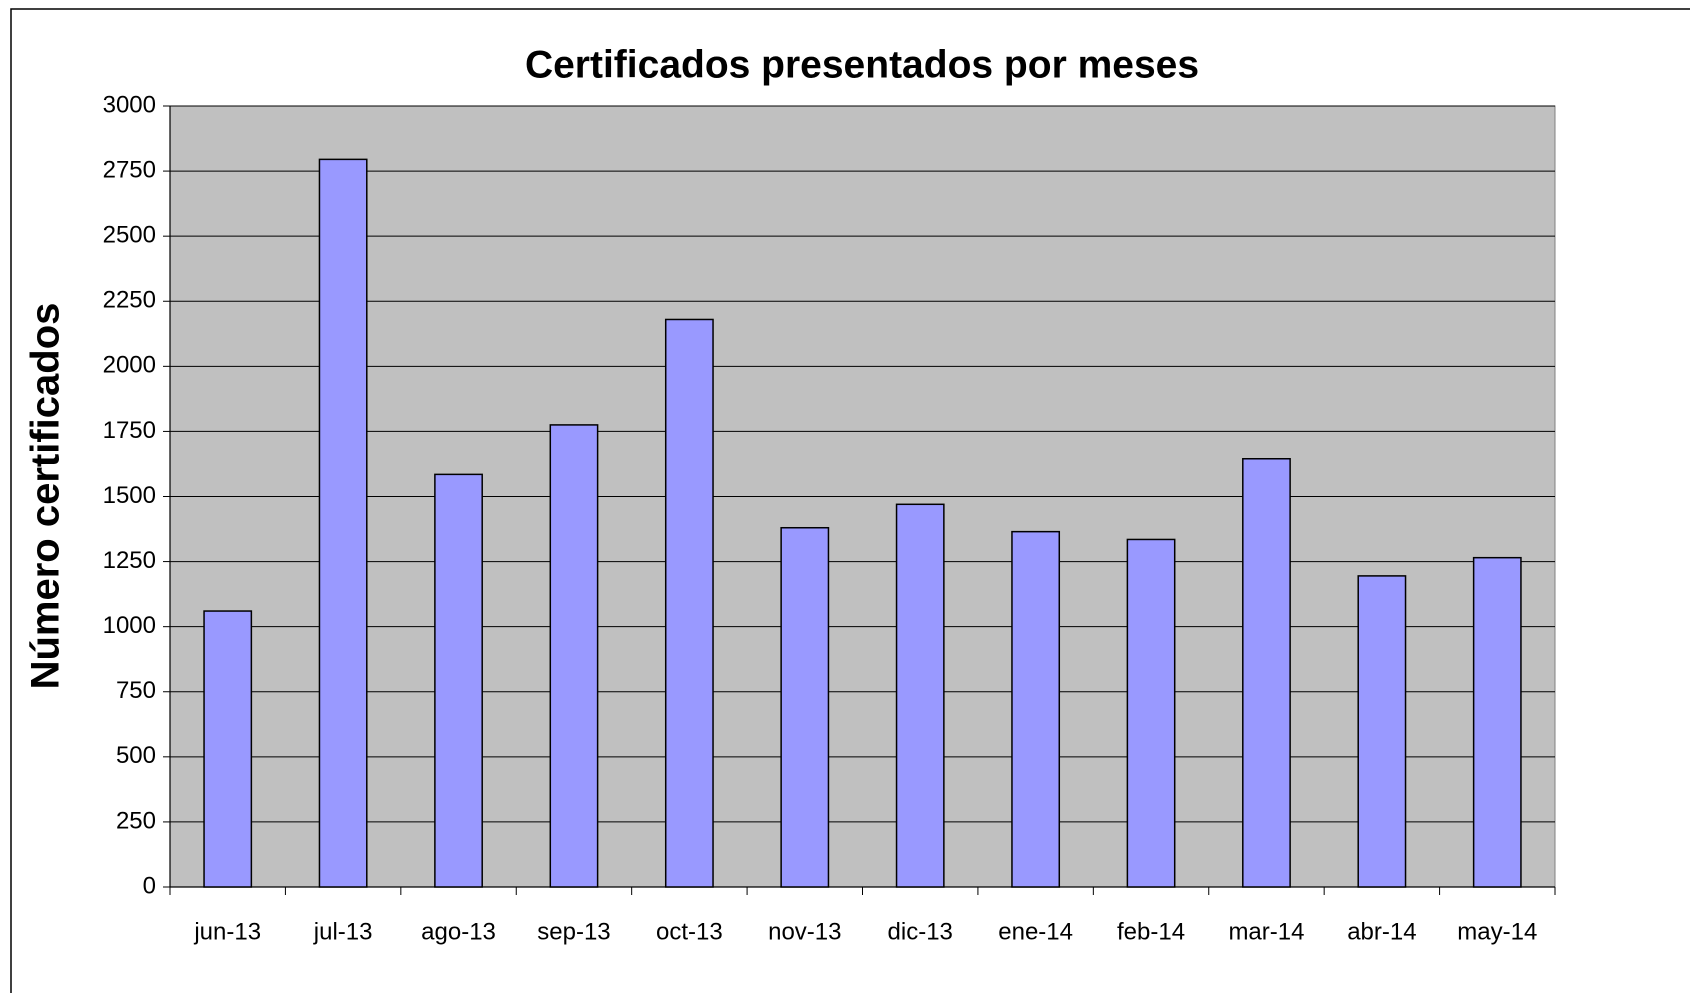 Image resolution: width=1690 pixels, height=993 pixels. I want to click on x-tick-label: feb-14, so click(1151, 931).